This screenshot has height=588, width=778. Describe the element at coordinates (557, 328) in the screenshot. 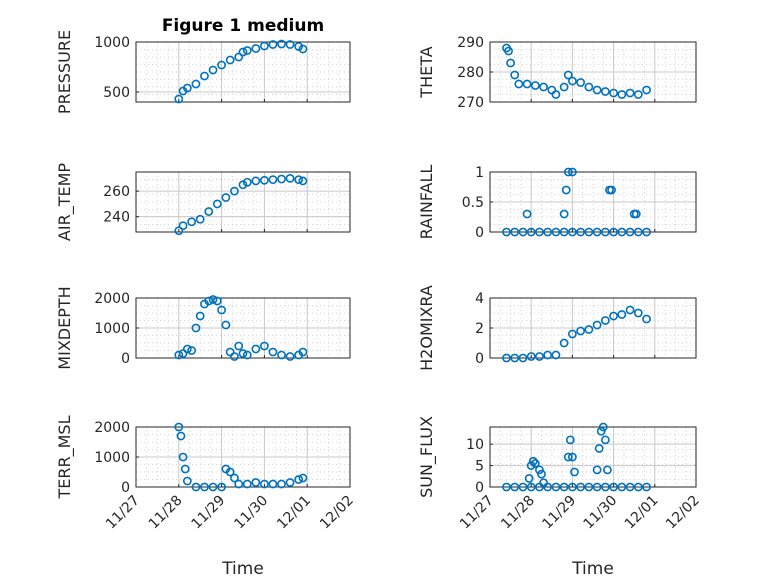

I see `panel-h2omixra: 0 2 4 H2OMIXRA` at that location.